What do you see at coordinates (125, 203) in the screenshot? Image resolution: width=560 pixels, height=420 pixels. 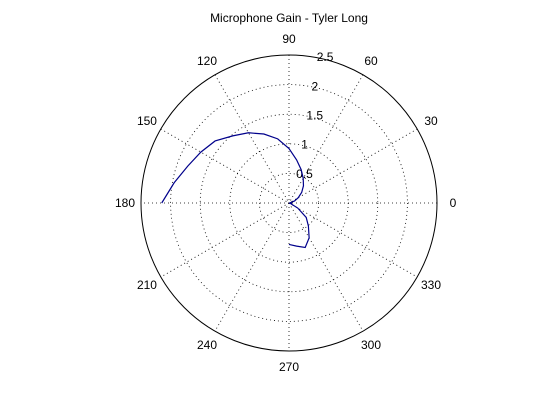 I see `angle-tick-label: 180` at bounding box center [125, 203].